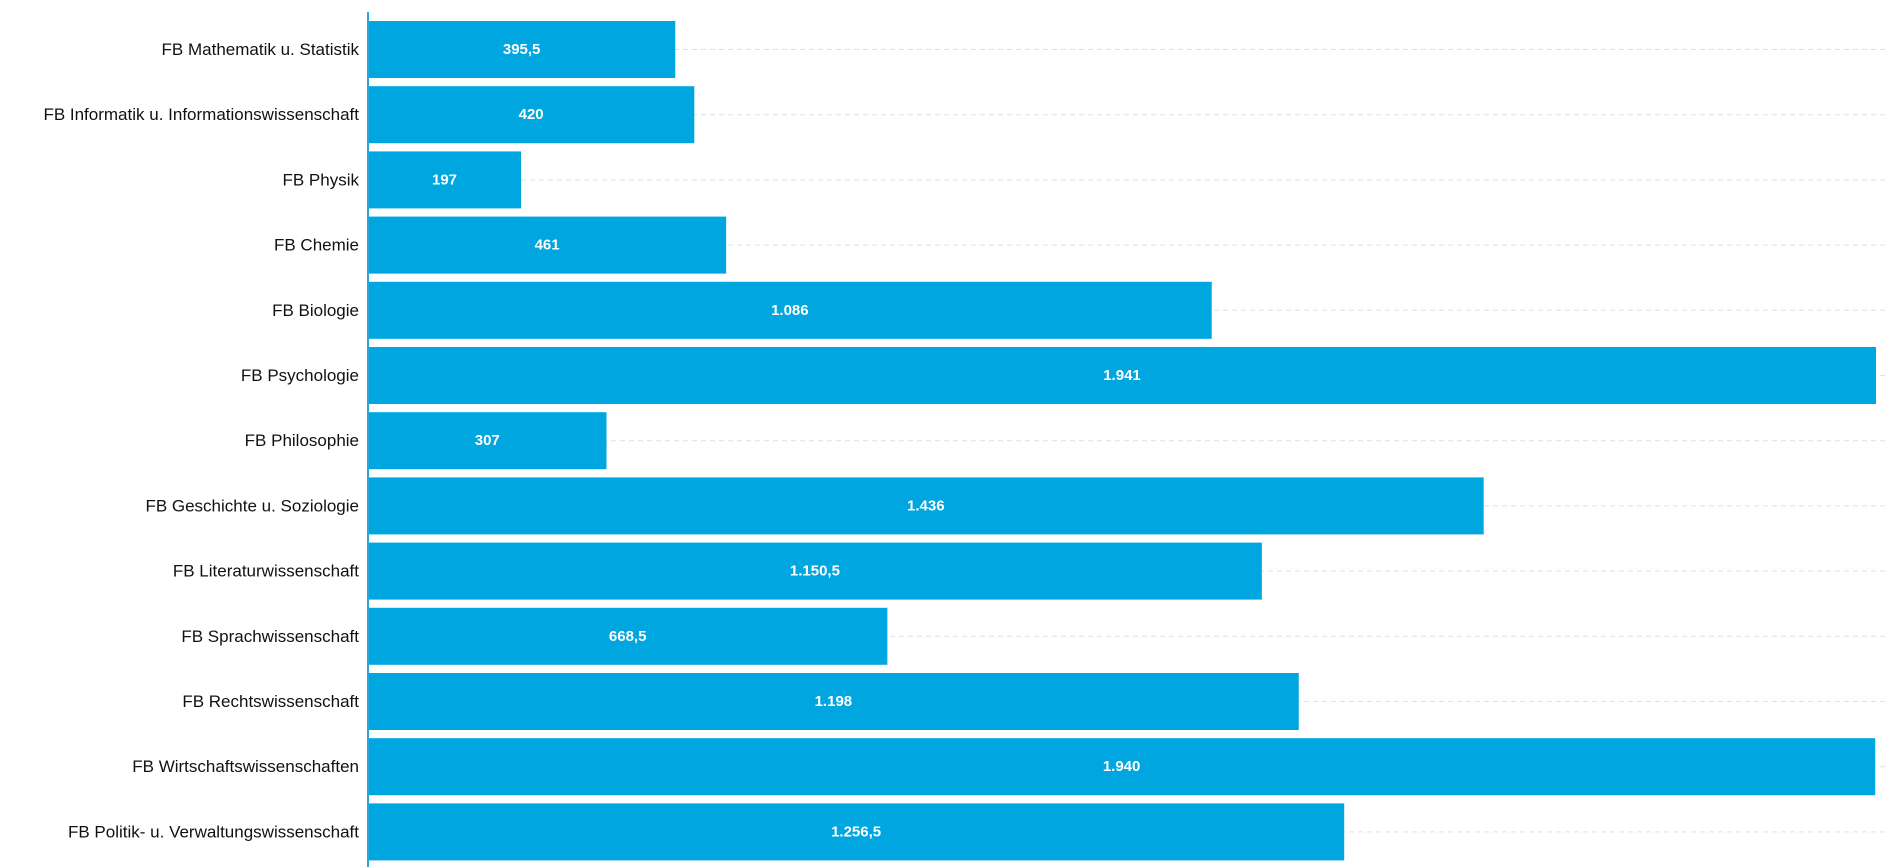  I want to click on data-label: 1.256,5, so click(856, 831).